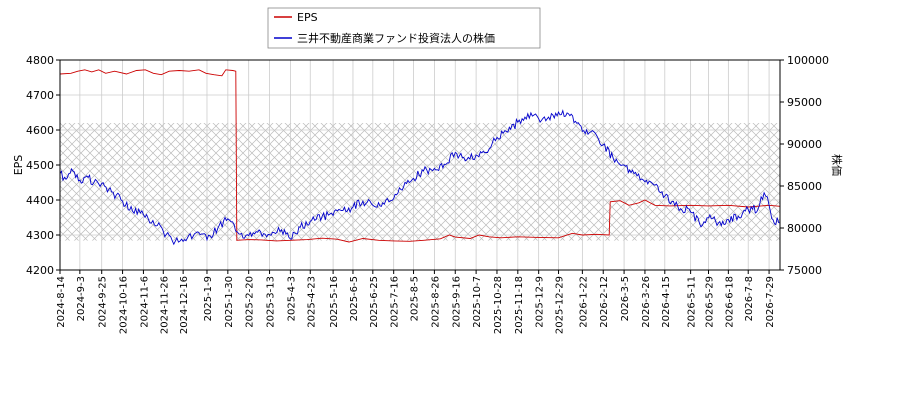 The width and height of the screenshot is (900, 400). I want to click on x-tick-label: 2025-10-28, so click(498, 305).